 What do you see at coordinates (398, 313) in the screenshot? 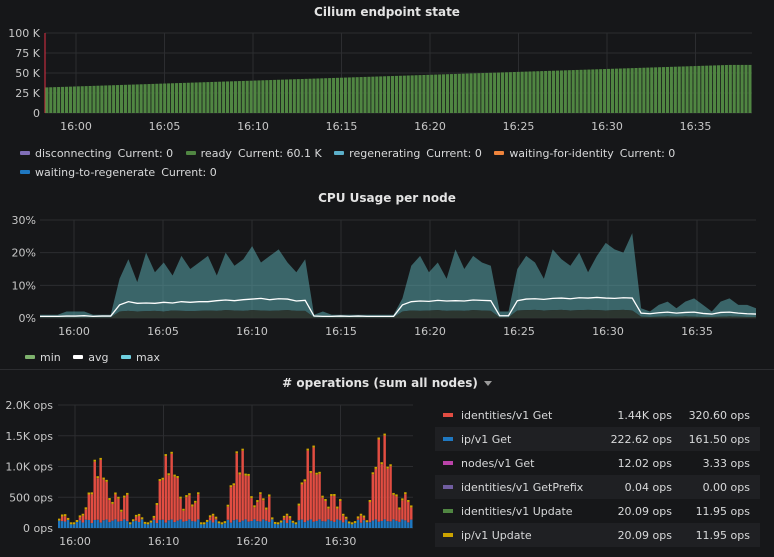
I see `min-band` at bounding box center [398, 313].